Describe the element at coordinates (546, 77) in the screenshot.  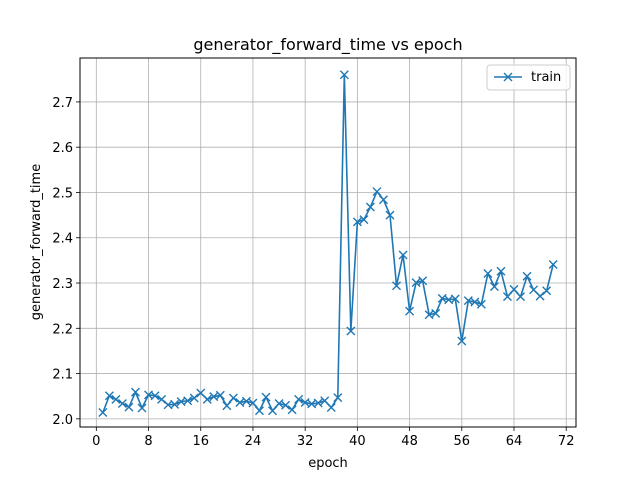
I see `legend-label-train: train` at that location.